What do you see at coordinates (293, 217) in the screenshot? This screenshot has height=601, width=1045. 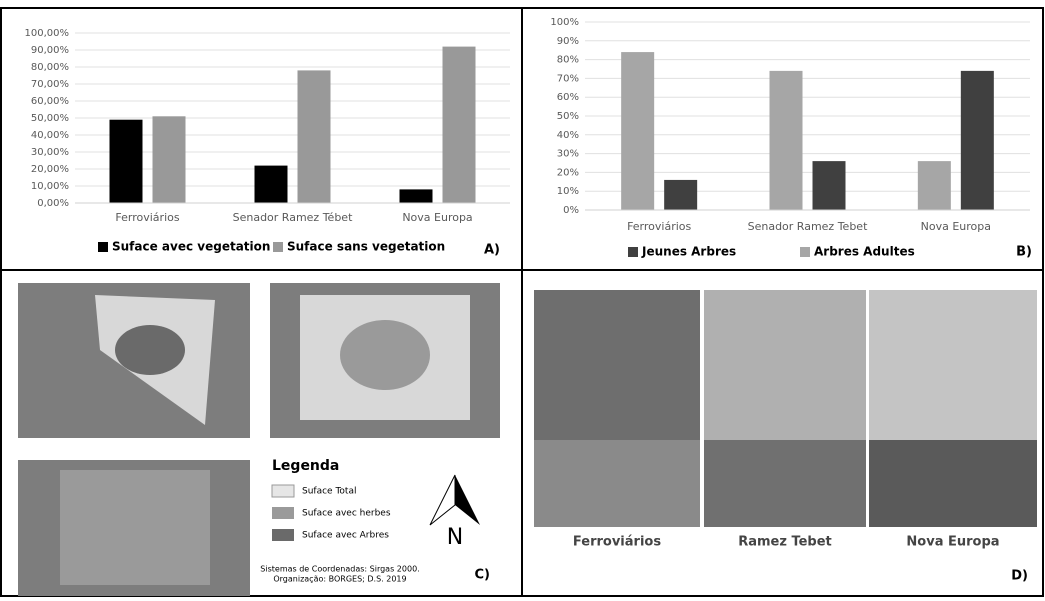 I see `x-tick-label: Senador Ramez Tébet` at bounding box center [293, 217].